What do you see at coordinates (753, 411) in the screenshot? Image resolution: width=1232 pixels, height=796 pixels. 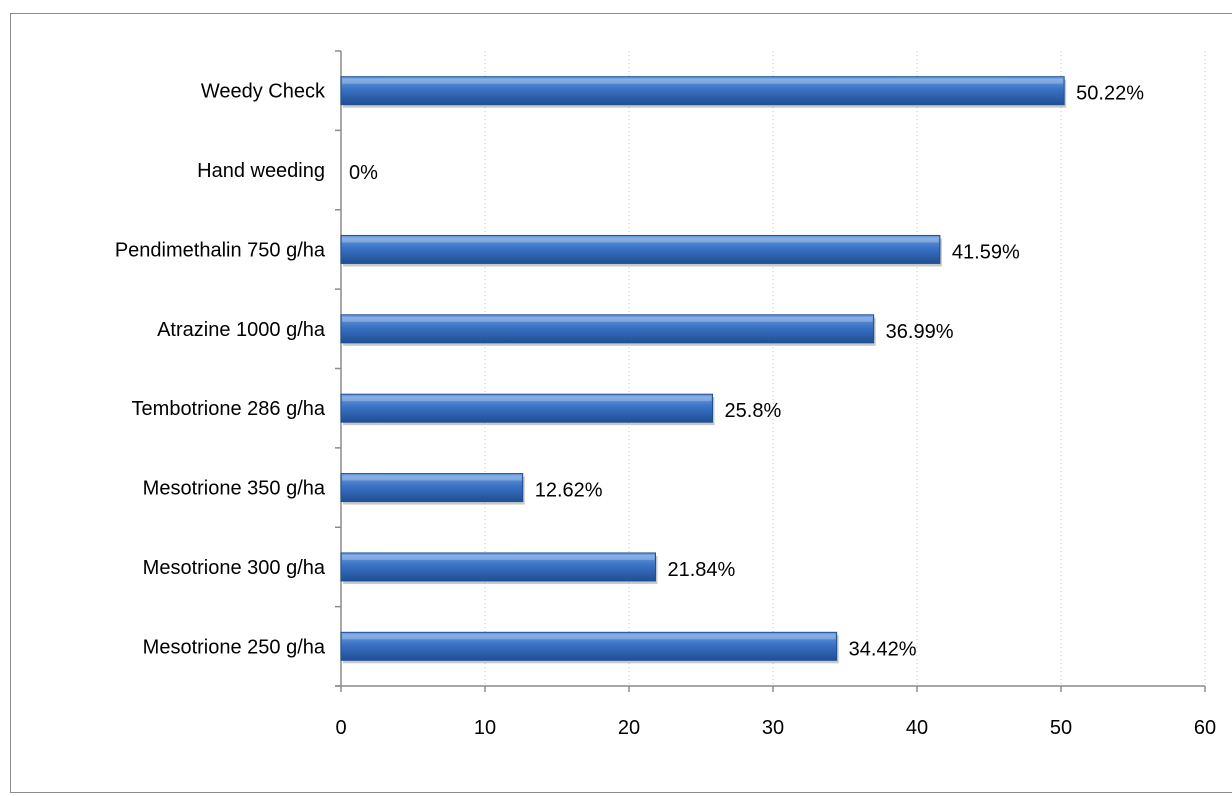 I see `data-label: 25.8%` at bounding box center [753, 411].